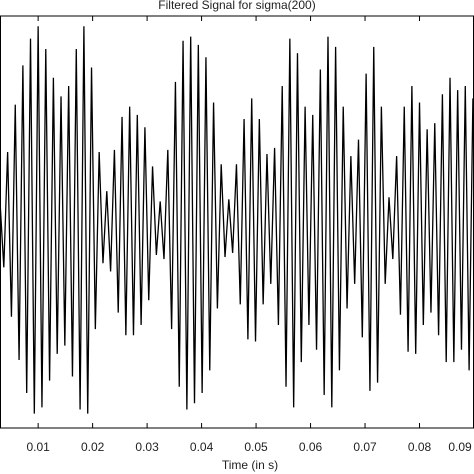 The height and width of the screenshot is (474, 474). I want to click on x-tick-label: 0.06, so click(311, 447).